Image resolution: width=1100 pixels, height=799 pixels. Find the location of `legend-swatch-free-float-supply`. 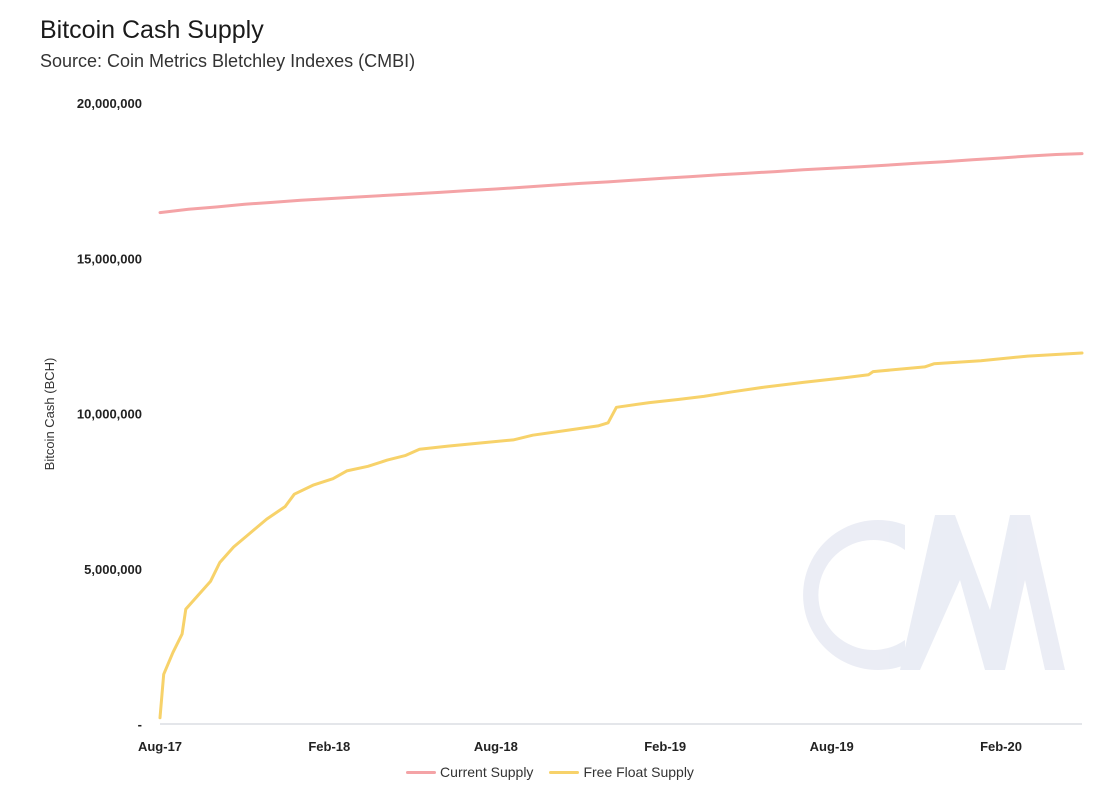

legend-swatch-free-float-supply is located at coordinates (564, 772).